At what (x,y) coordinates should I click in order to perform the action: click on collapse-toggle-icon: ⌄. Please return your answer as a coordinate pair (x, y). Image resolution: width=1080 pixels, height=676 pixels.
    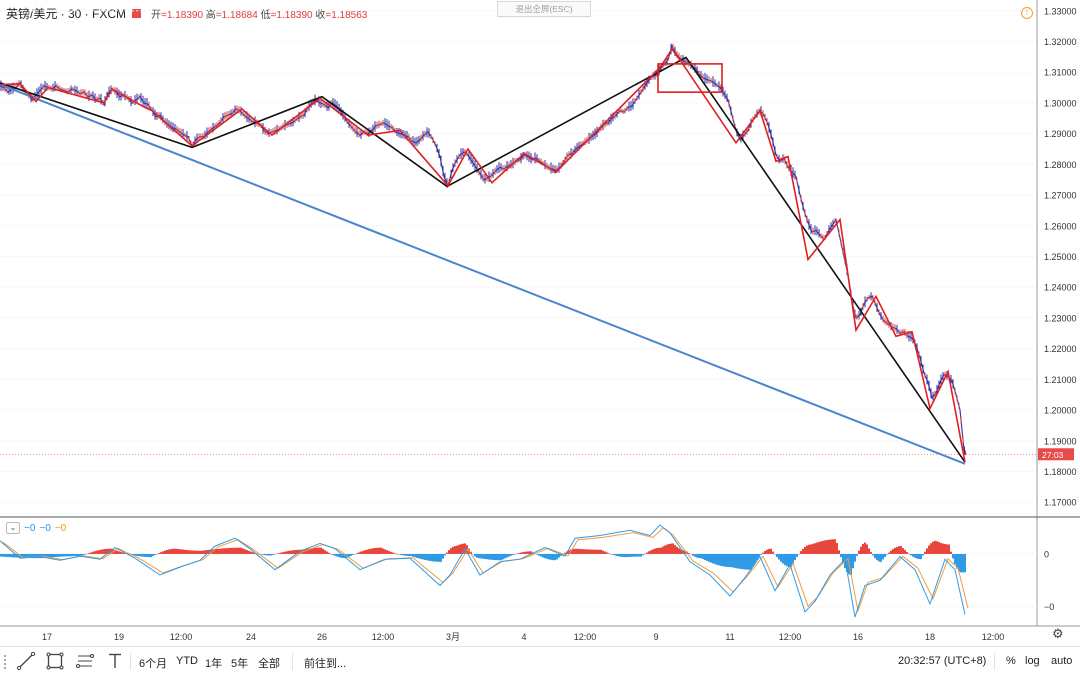
    Looking at the image, I should click on (13, 528).